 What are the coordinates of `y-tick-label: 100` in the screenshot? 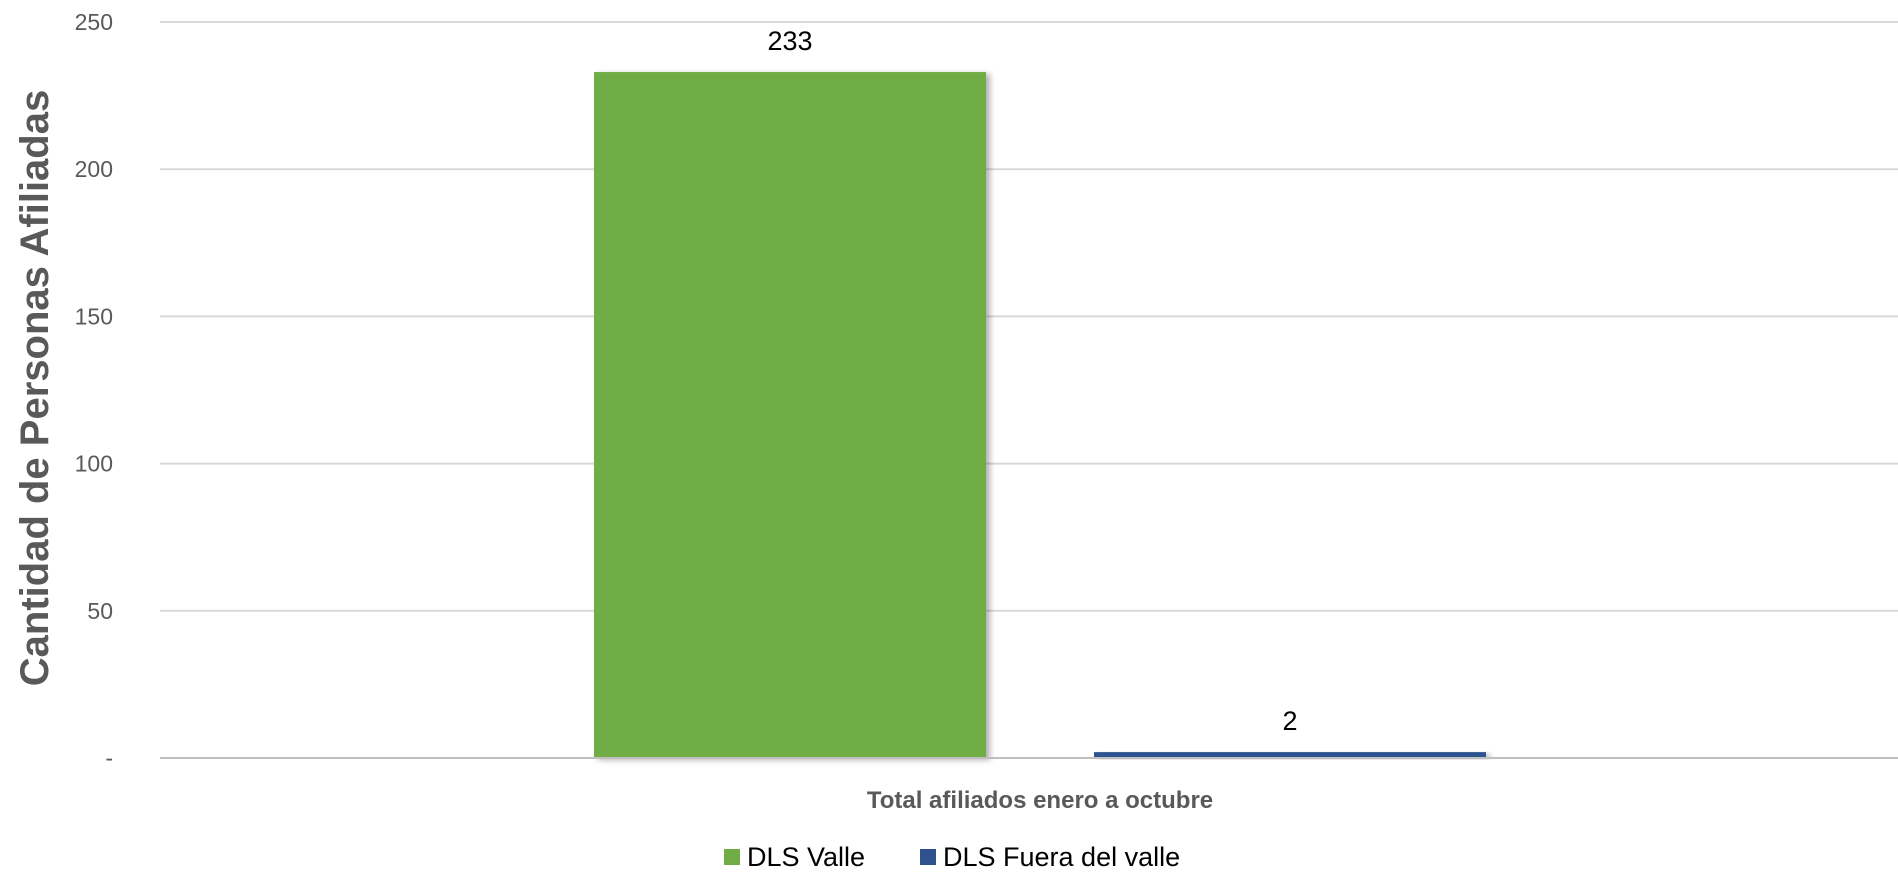 It's located at (94, 464).